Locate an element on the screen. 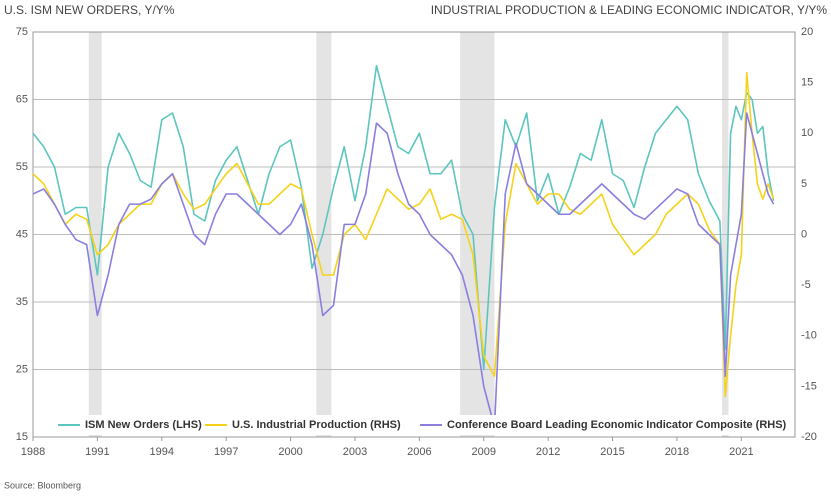 The image size is (831, 500). y-tick-label: 45 is located at coordinates (22, 234).